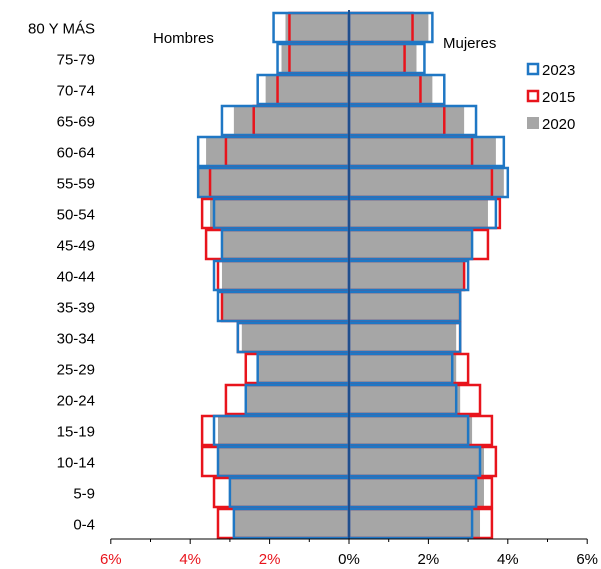  Describe the element at coordinates (76, 184) in the screenshot. I see `category-label: 55-59` at that location.